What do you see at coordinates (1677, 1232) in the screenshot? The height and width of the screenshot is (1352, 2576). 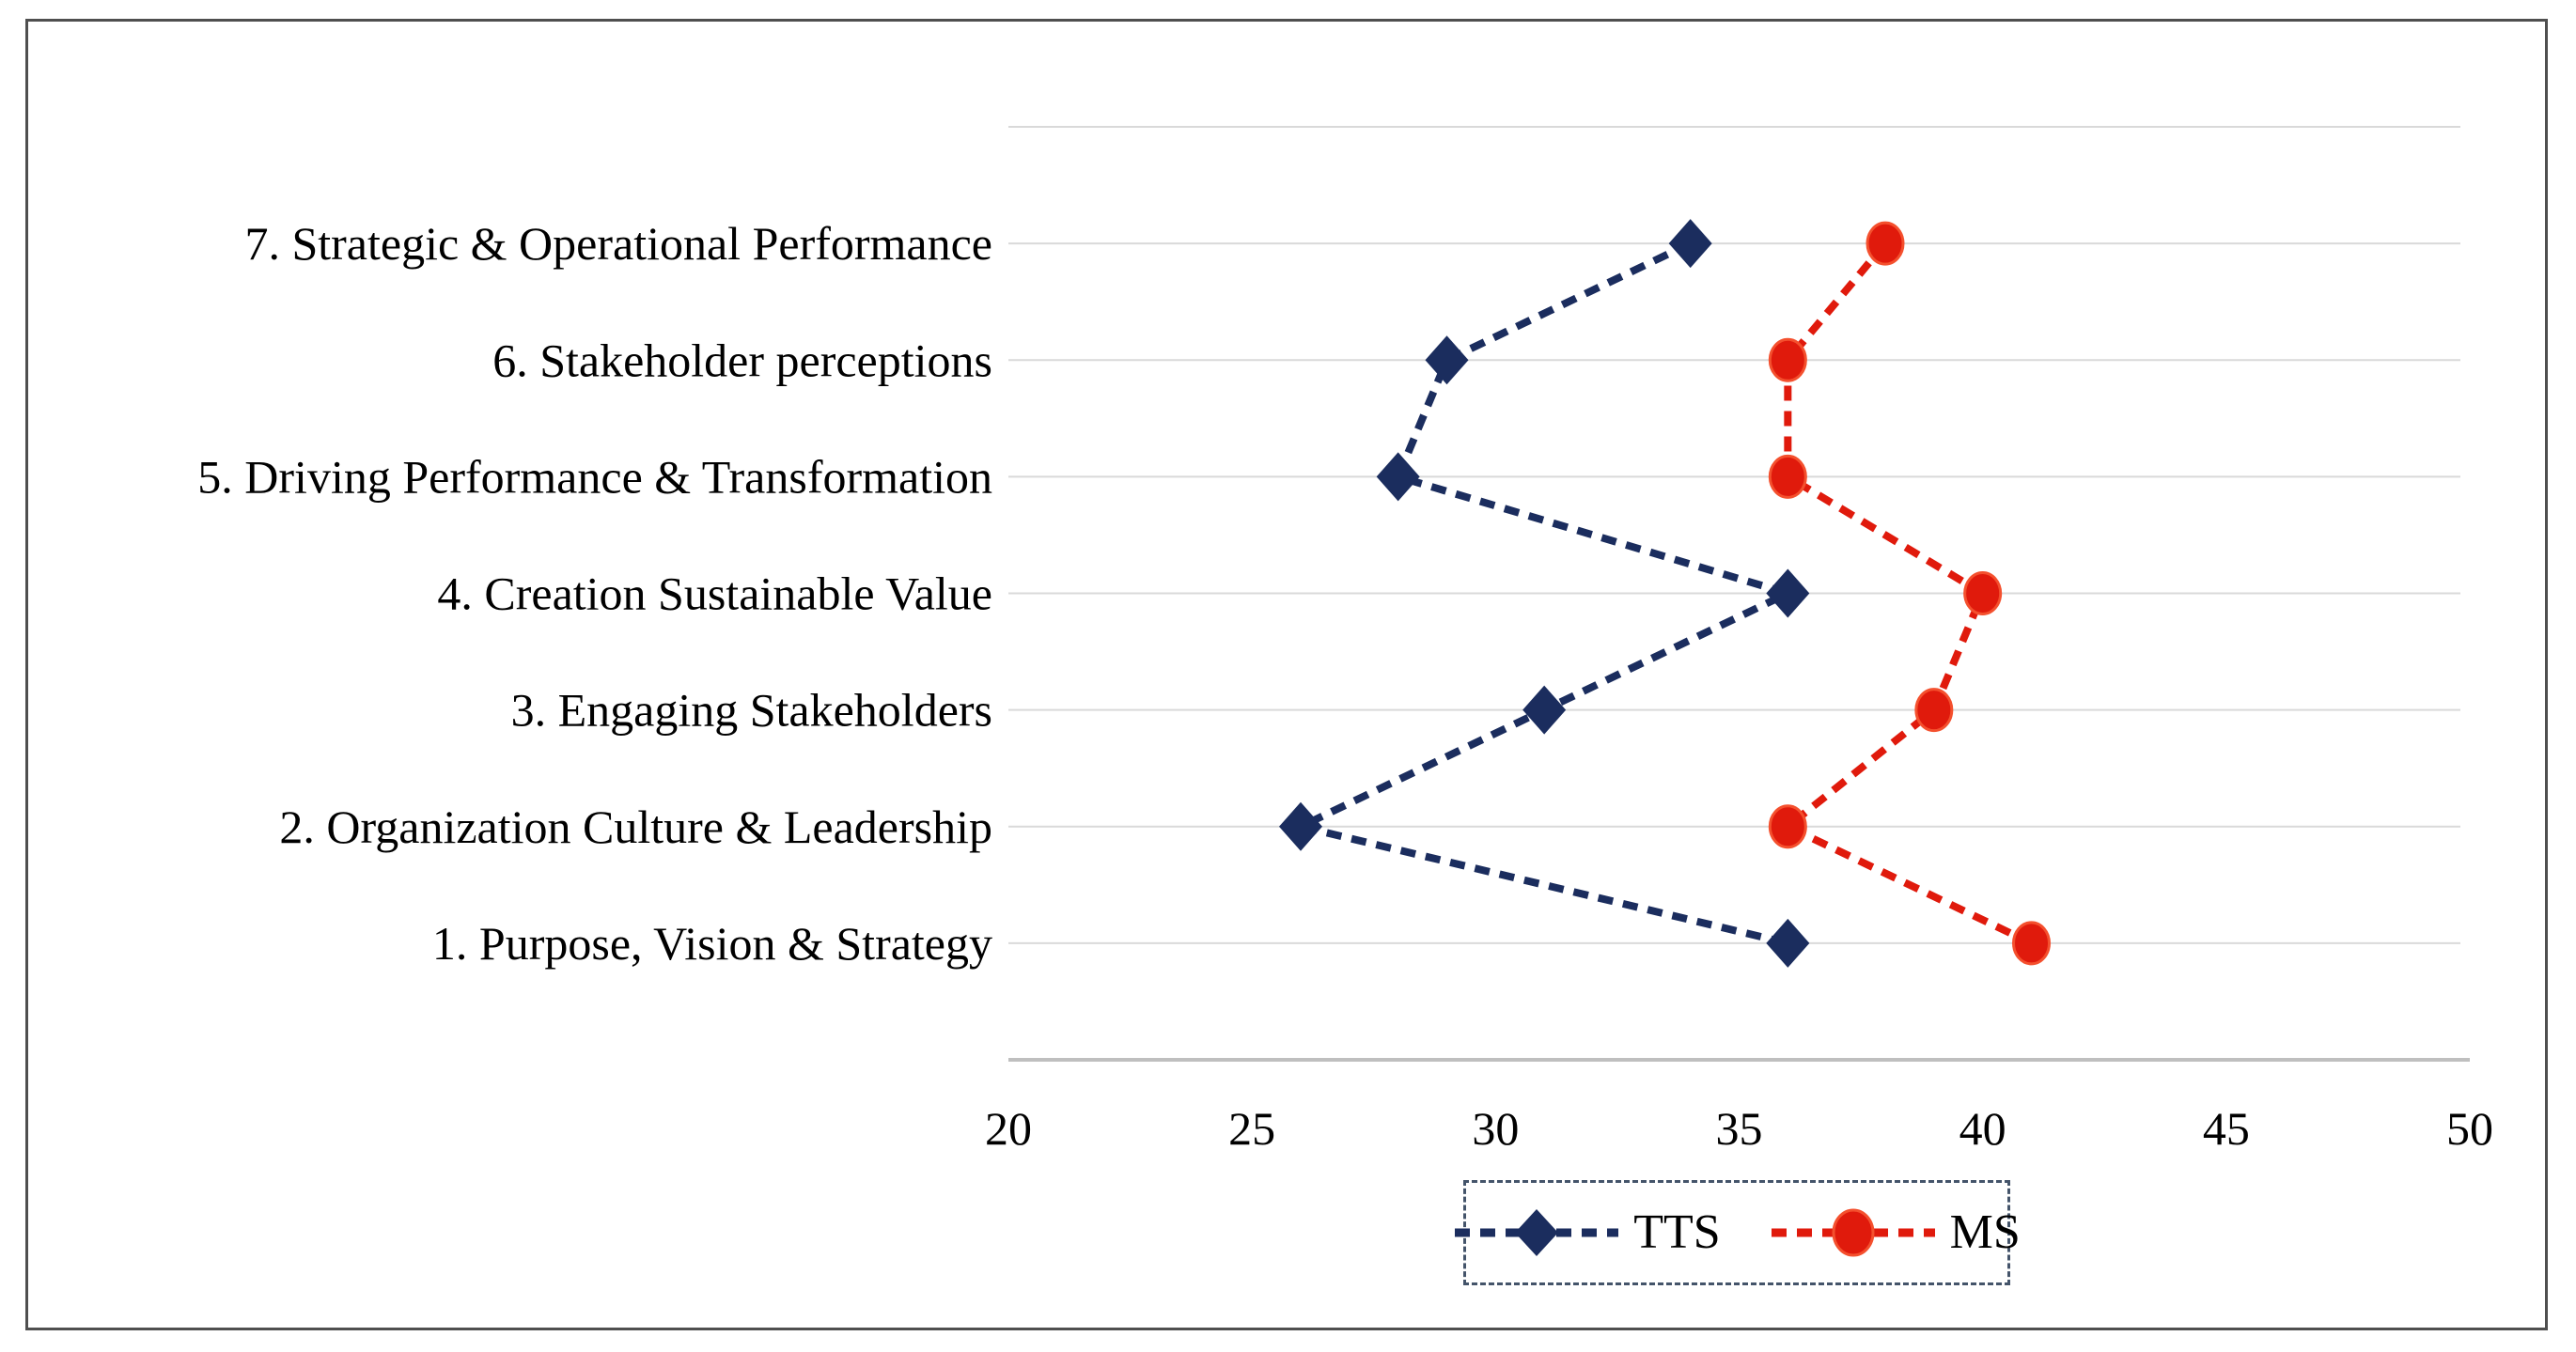 I see `legend-label-tts: TTS` at bounding box center [1677, 1232].